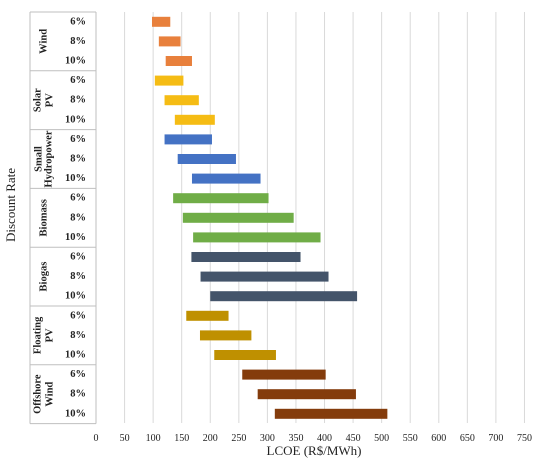  What do you see at coordinates (96, 438) in the screenshot?
I see `x-tick-label: 0` at bounding box center [96, 438].